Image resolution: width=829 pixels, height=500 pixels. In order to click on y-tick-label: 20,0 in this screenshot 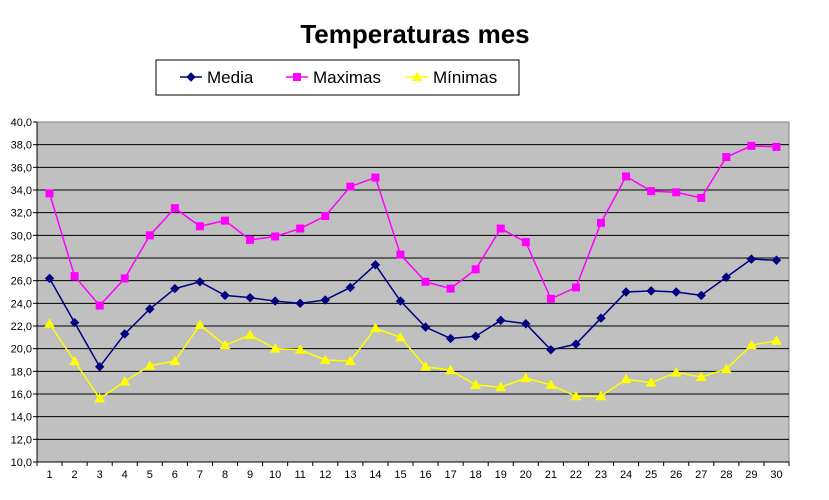, I will do `click(21, 350)`.